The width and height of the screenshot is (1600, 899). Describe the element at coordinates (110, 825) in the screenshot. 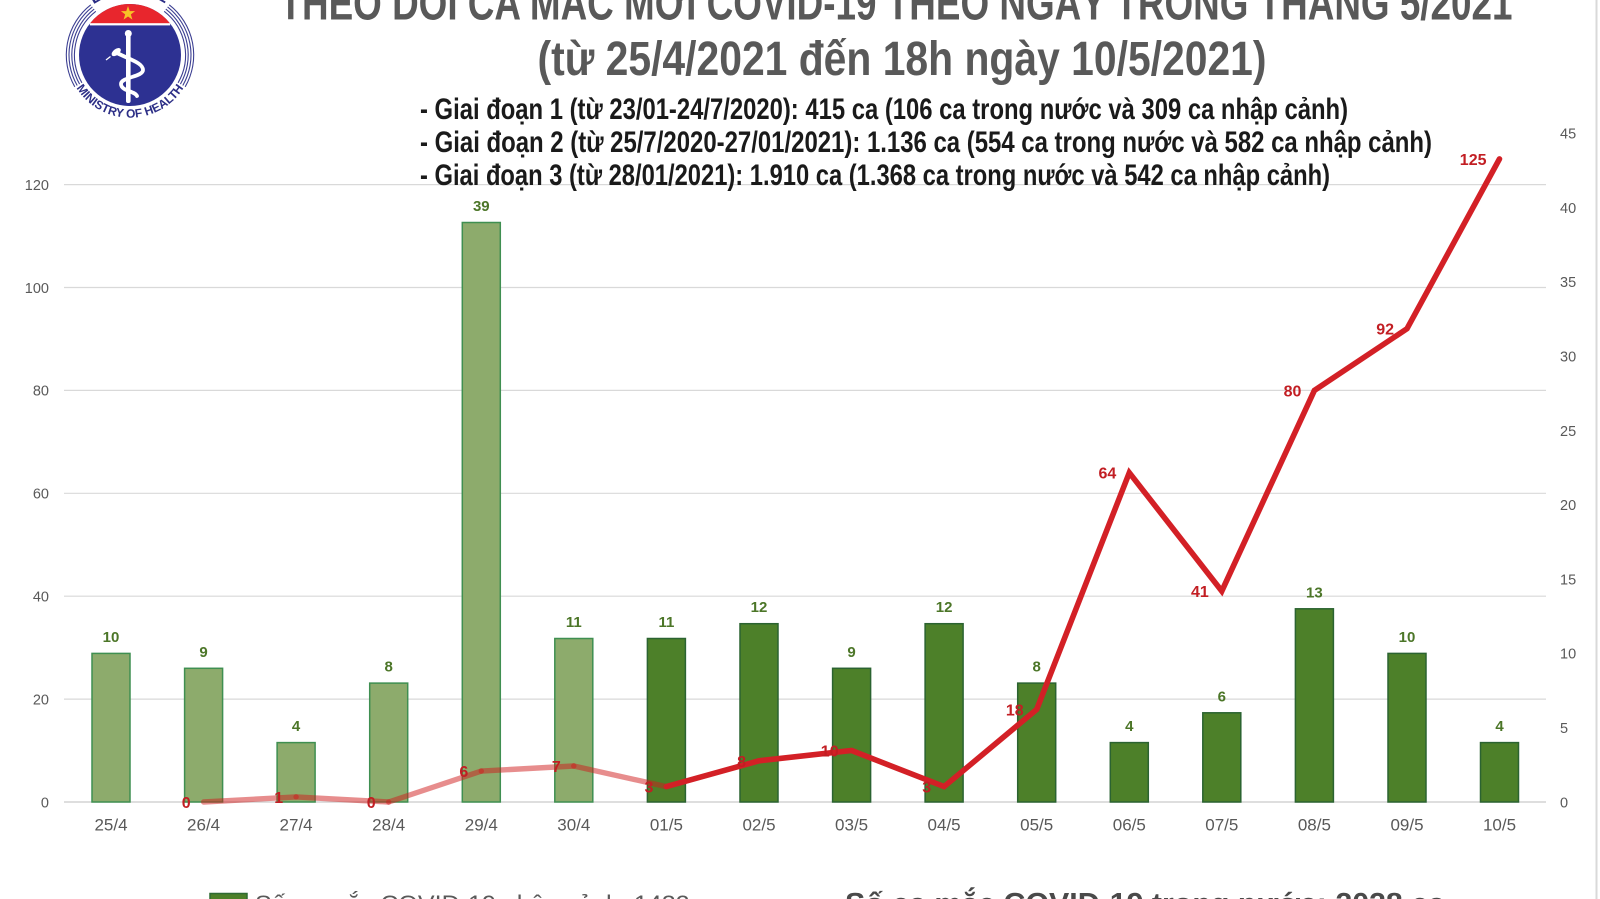

I see `svg-text: 25/4` at that location.